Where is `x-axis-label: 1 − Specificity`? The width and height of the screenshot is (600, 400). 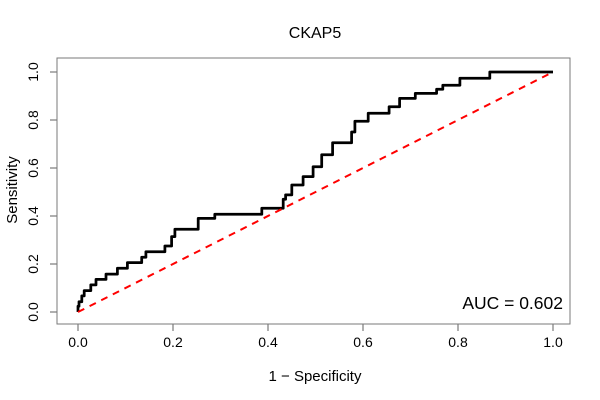 x-axis-label: 1 − Specificity is located at coordinates (315, 376).